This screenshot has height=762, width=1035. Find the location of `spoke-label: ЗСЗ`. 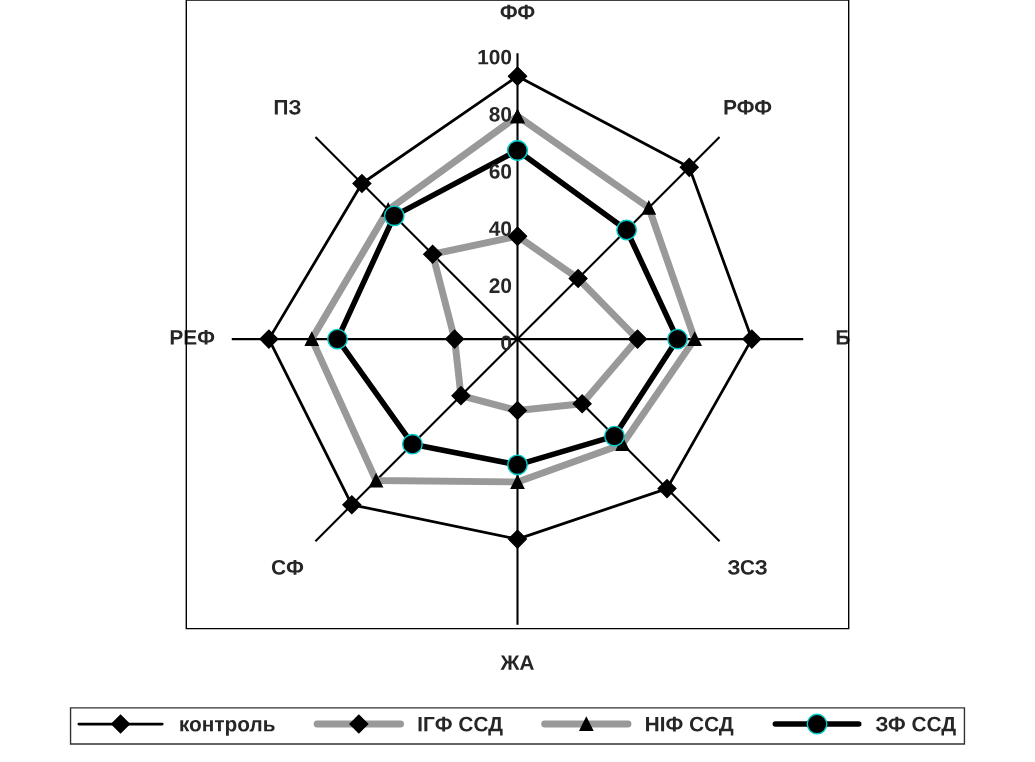

spoke-label: ЗСЗ is located at coordinates (747, 567).